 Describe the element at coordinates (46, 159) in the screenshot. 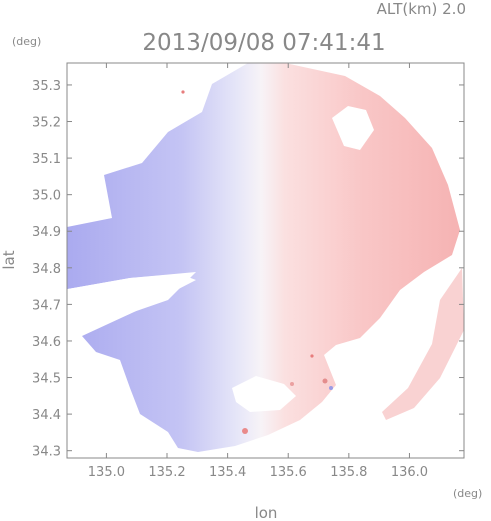

I see `y-tick-label: 35.1` at that location.